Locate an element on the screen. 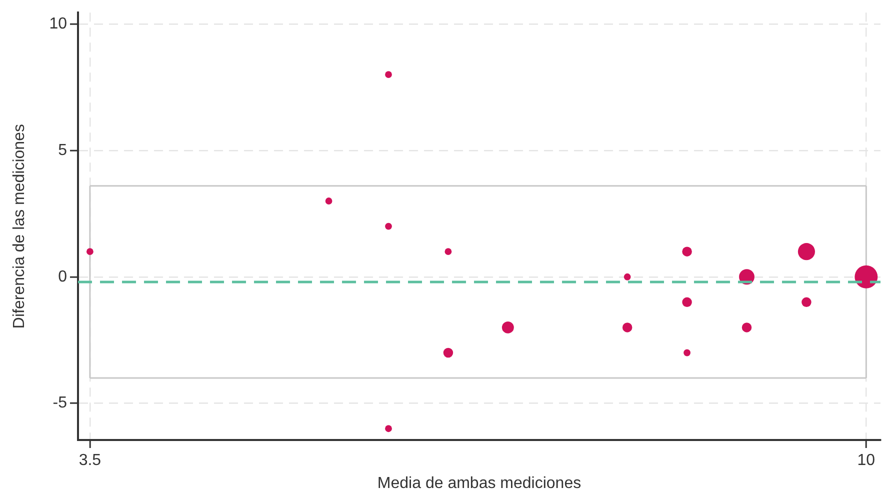  y-tick-label: 10 is located at coordinates (58, 23).